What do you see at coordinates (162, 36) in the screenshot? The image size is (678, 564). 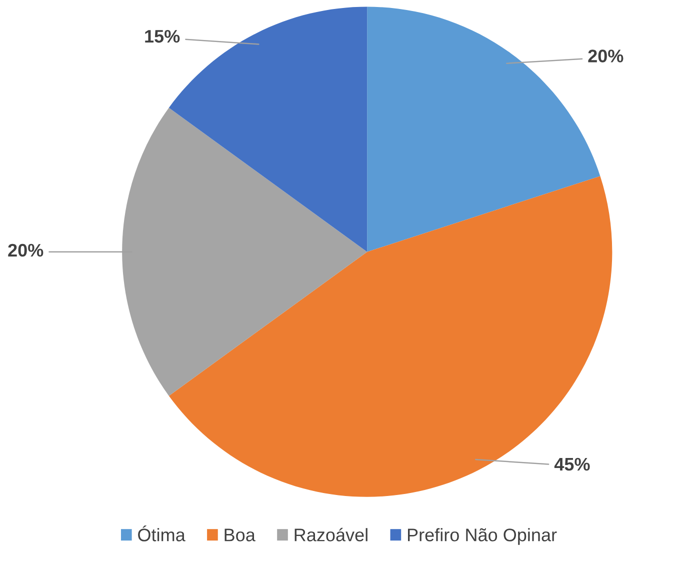 I see `data-label: 15%` at bounding box center [162, 36].